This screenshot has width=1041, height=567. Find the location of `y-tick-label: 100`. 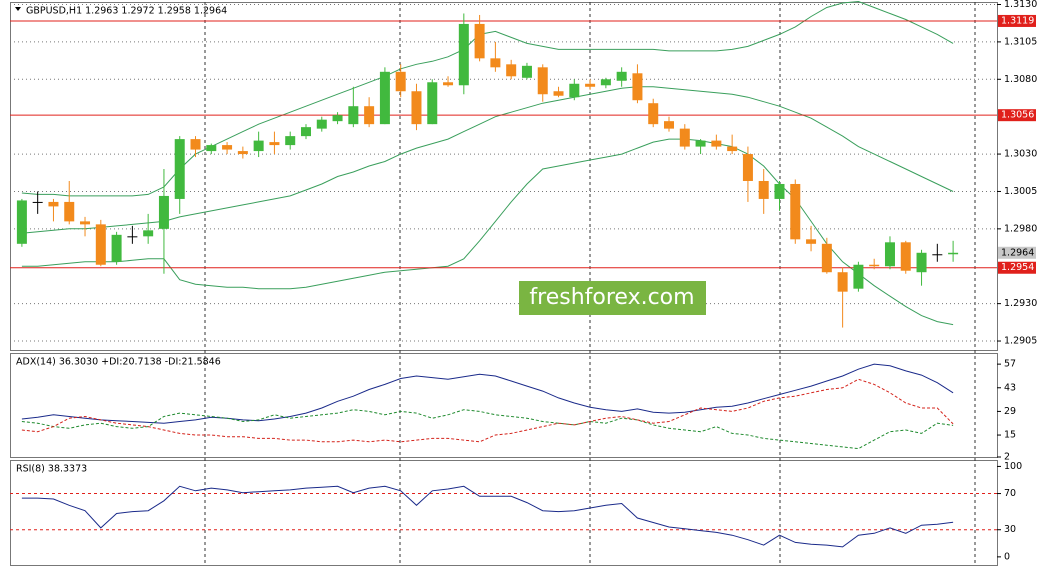

y-tick-label: 100 is located at coordinates (1013, 466).